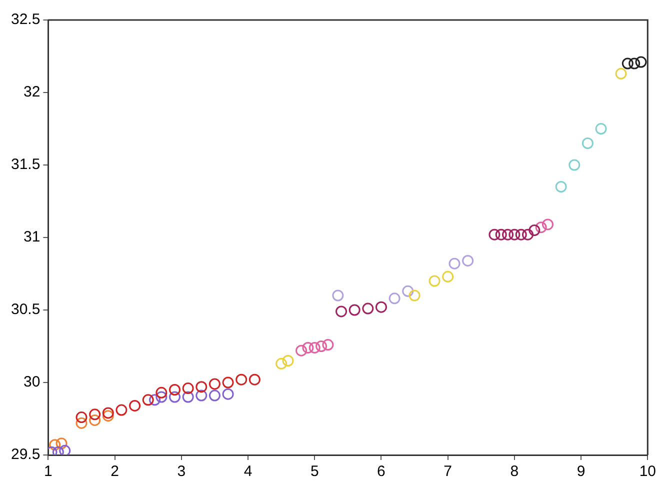 This screenshot has height=492, width=667. I want to click on x-tick-label: 8, so click(514, 471).